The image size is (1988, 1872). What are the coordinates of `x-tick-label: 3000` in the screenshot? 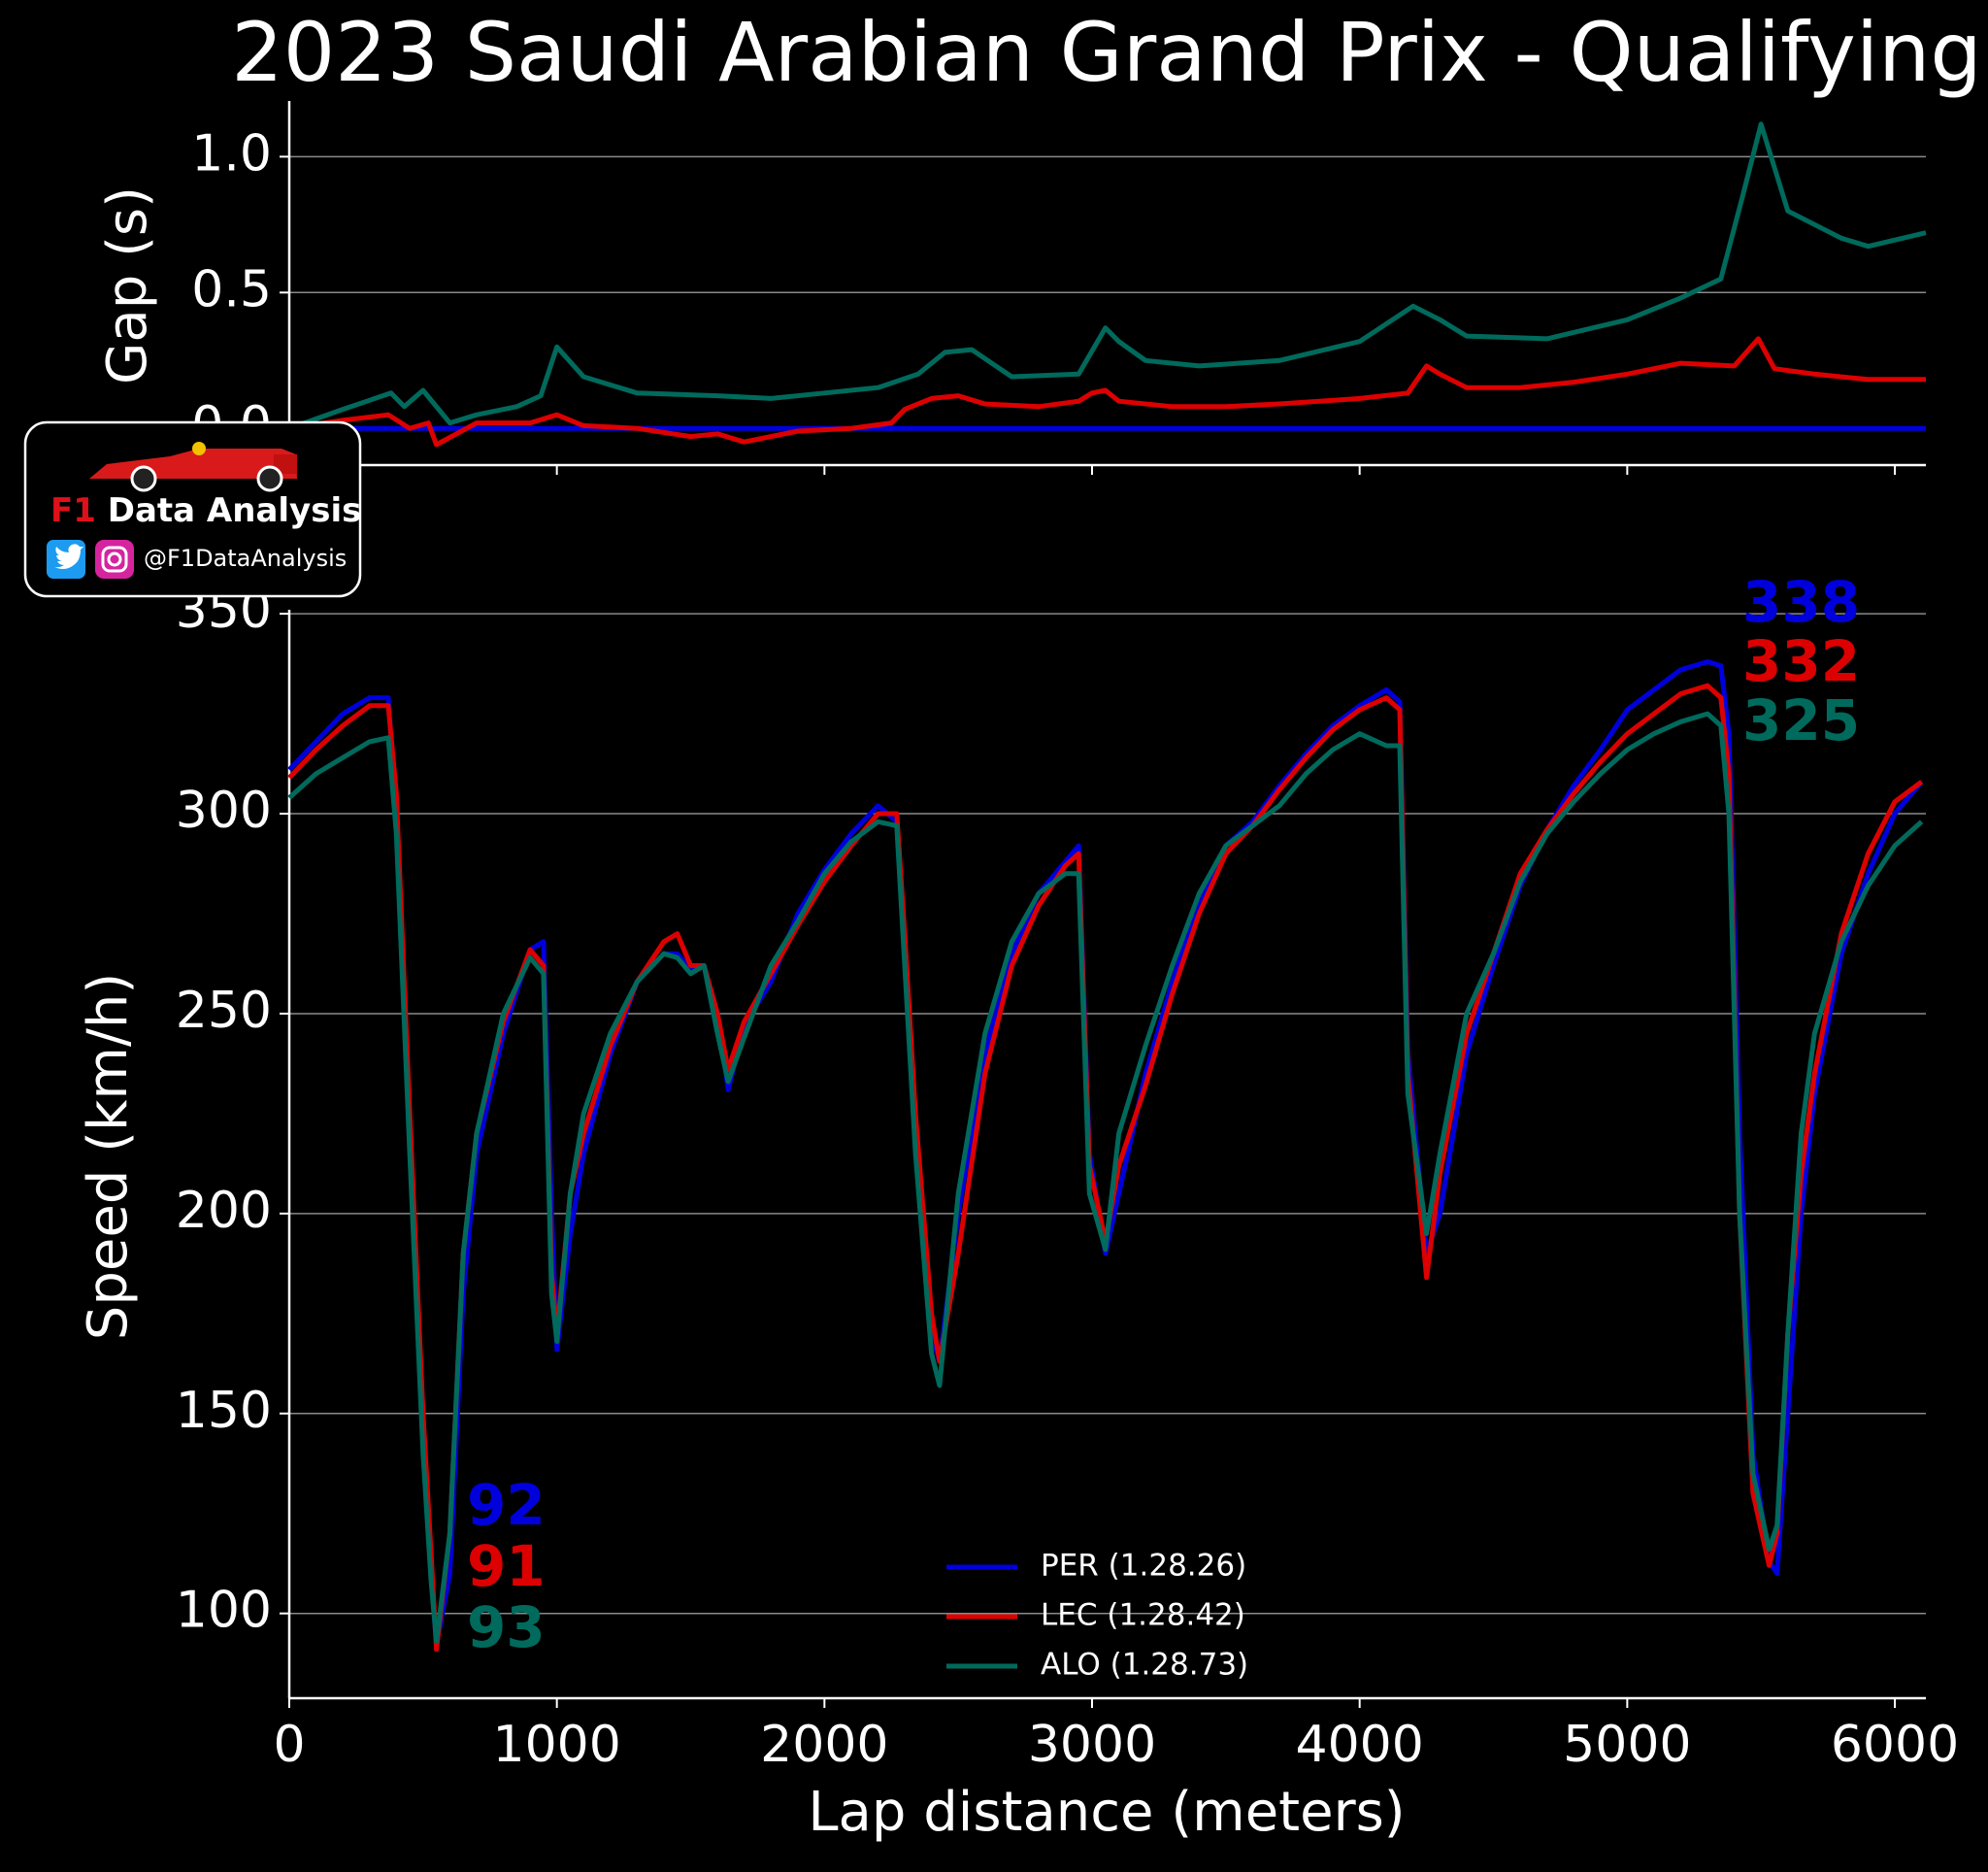 It's located at (1092, 1745).